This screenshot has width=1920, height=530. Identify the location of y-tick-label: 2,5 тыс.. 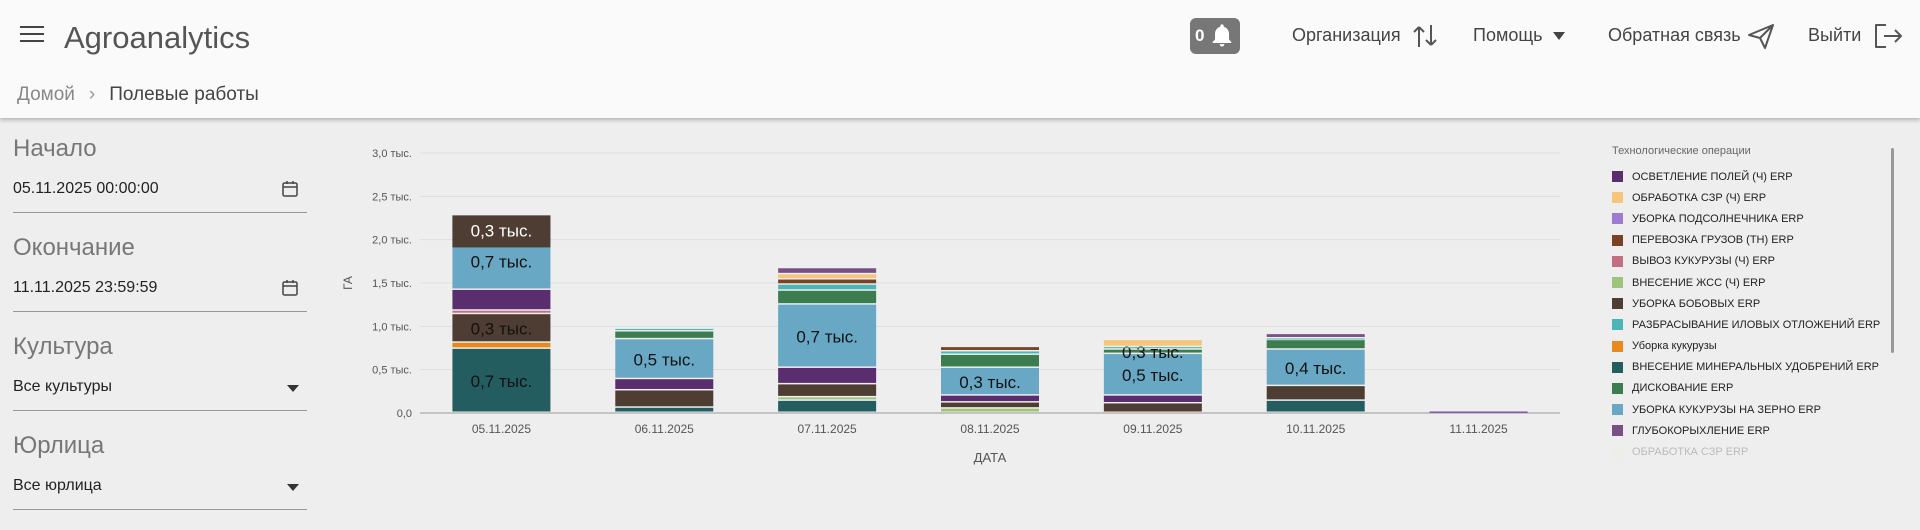
(392, 197).